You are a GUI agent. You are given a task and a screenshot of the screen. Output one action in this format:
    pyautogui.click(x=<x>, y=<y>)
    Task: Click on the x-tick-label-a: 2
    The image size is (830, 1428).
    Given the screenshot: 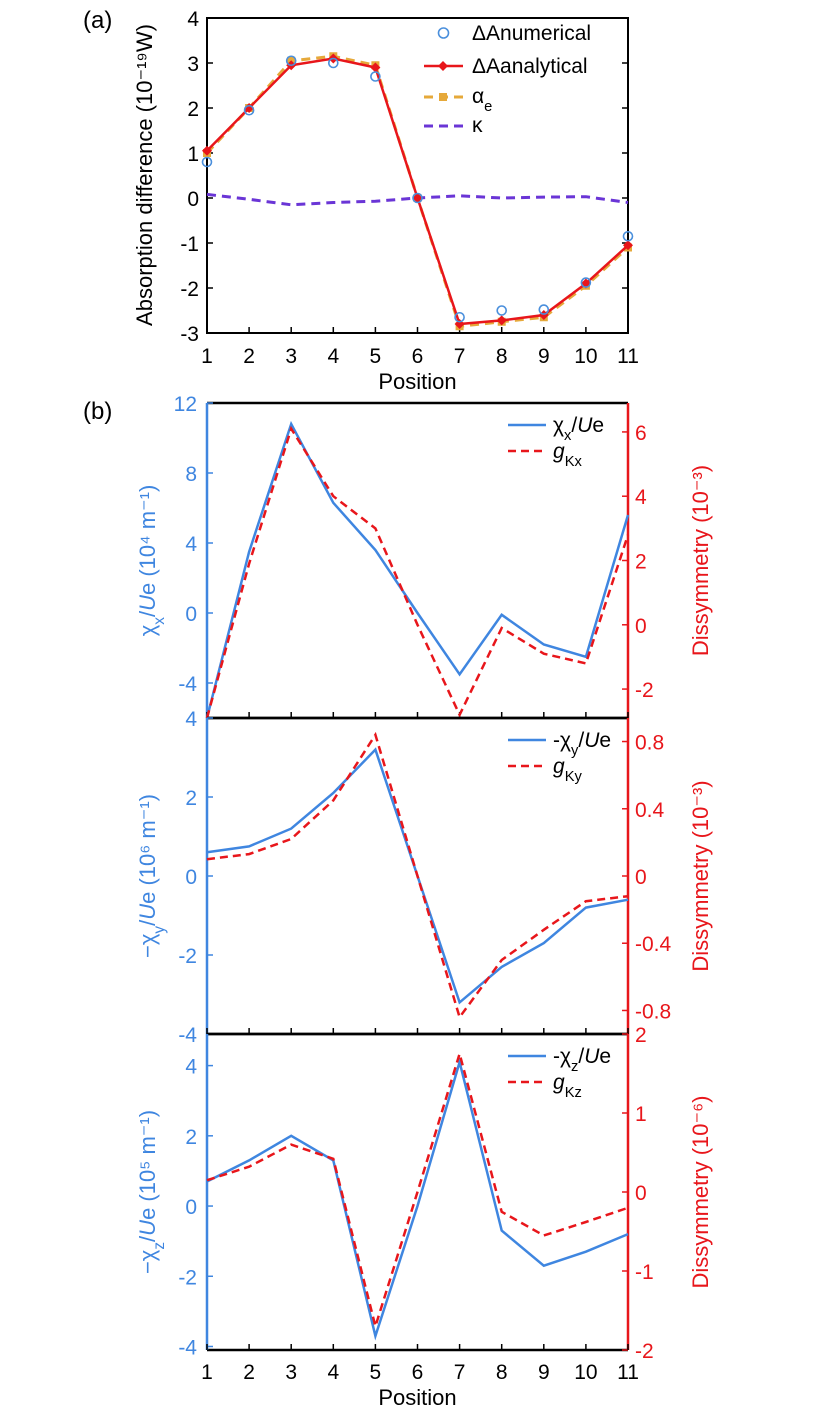 What is the action you would take?
    pyautogui.click(x=249, y=356)
    